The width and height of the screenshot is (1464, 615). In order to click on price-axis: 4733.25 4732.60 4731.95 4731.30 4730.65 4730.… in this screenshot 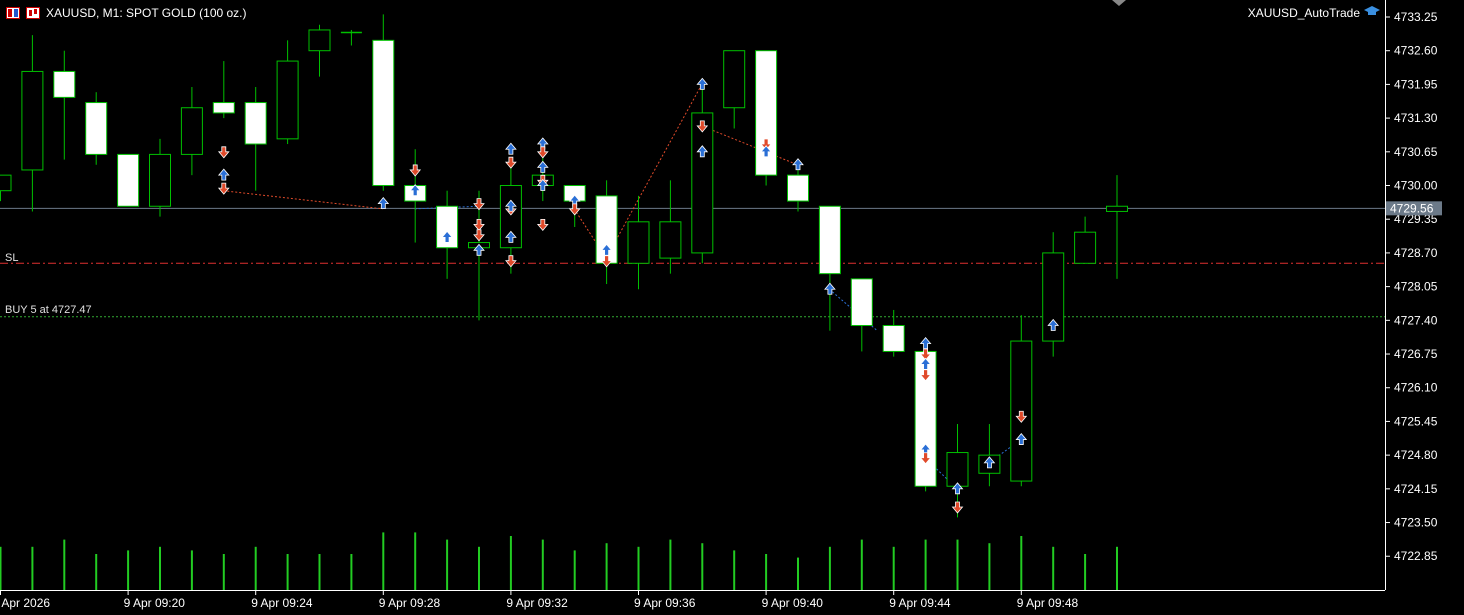, I will do `click(1413, 295)`.